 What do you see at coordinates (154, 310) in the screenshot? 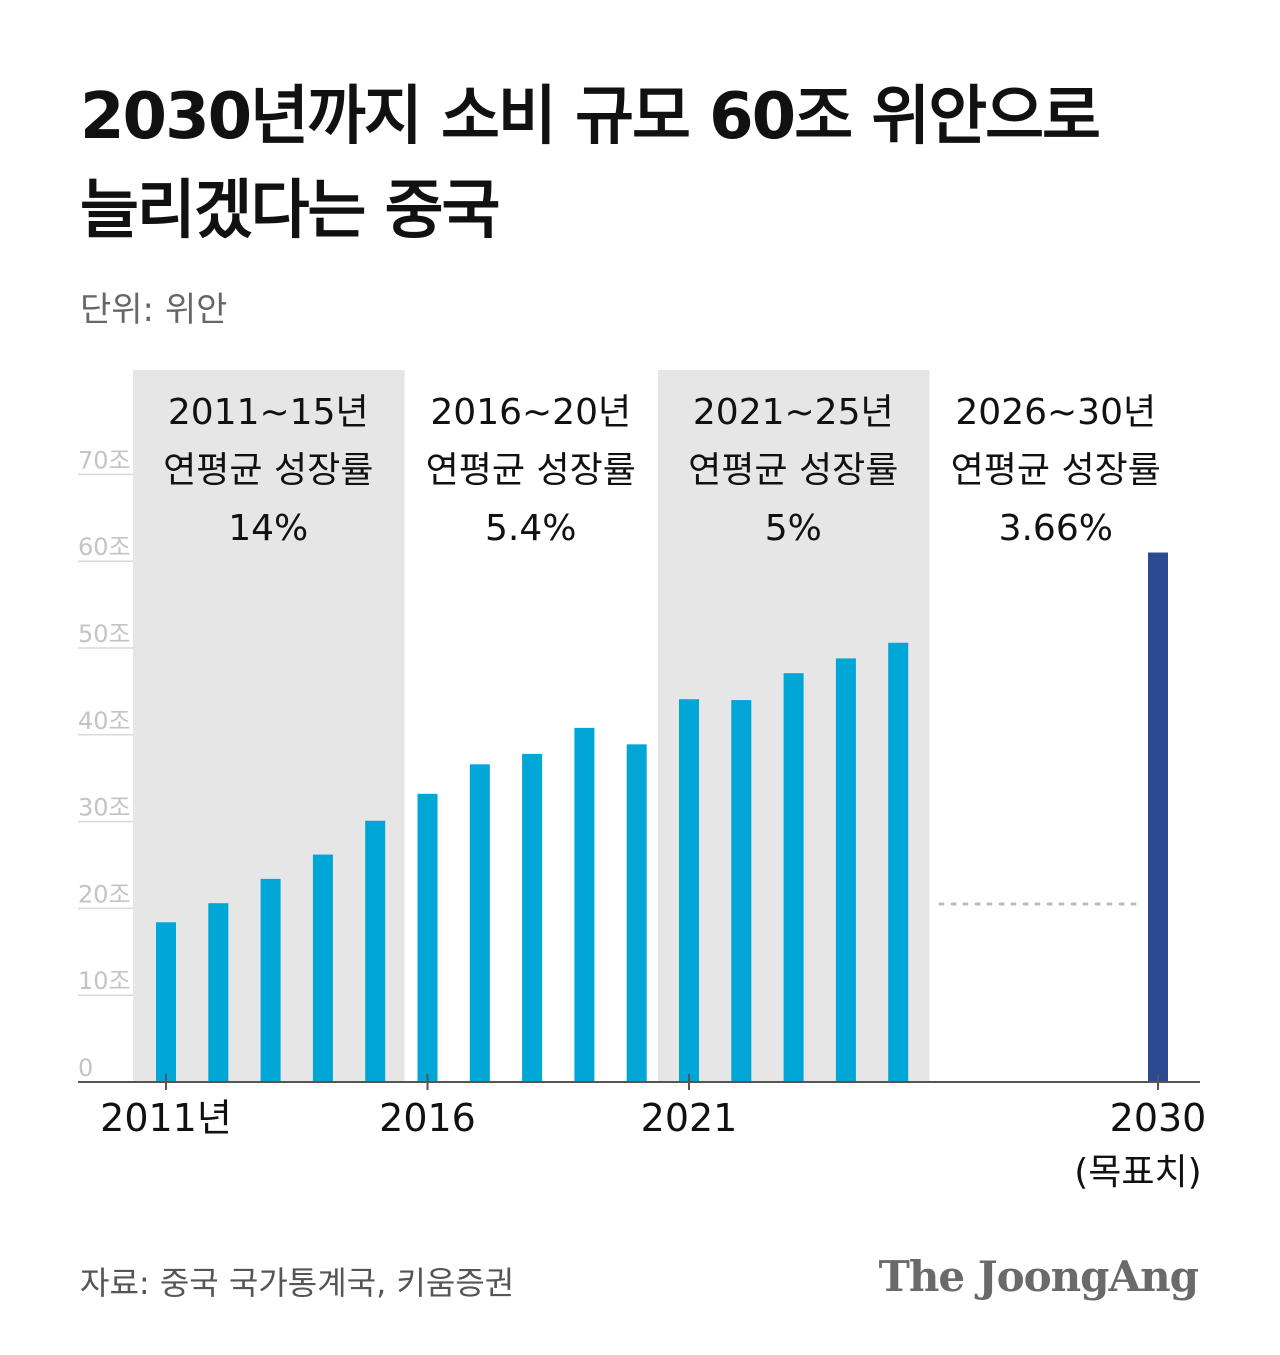
I see `unit-label: 단위: 위안` at bounding box center [154, 310].